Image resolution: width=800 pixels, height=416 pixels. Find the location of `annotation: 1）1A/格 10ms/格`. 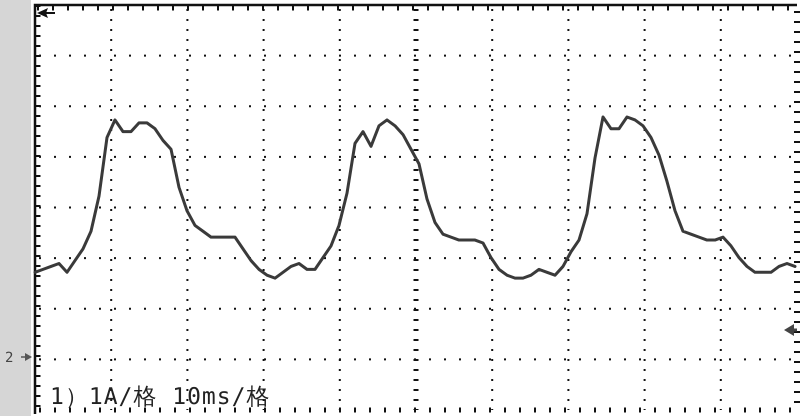

annotation: 1）1A/格 10ms/格 is located at coordinates (160, 397).